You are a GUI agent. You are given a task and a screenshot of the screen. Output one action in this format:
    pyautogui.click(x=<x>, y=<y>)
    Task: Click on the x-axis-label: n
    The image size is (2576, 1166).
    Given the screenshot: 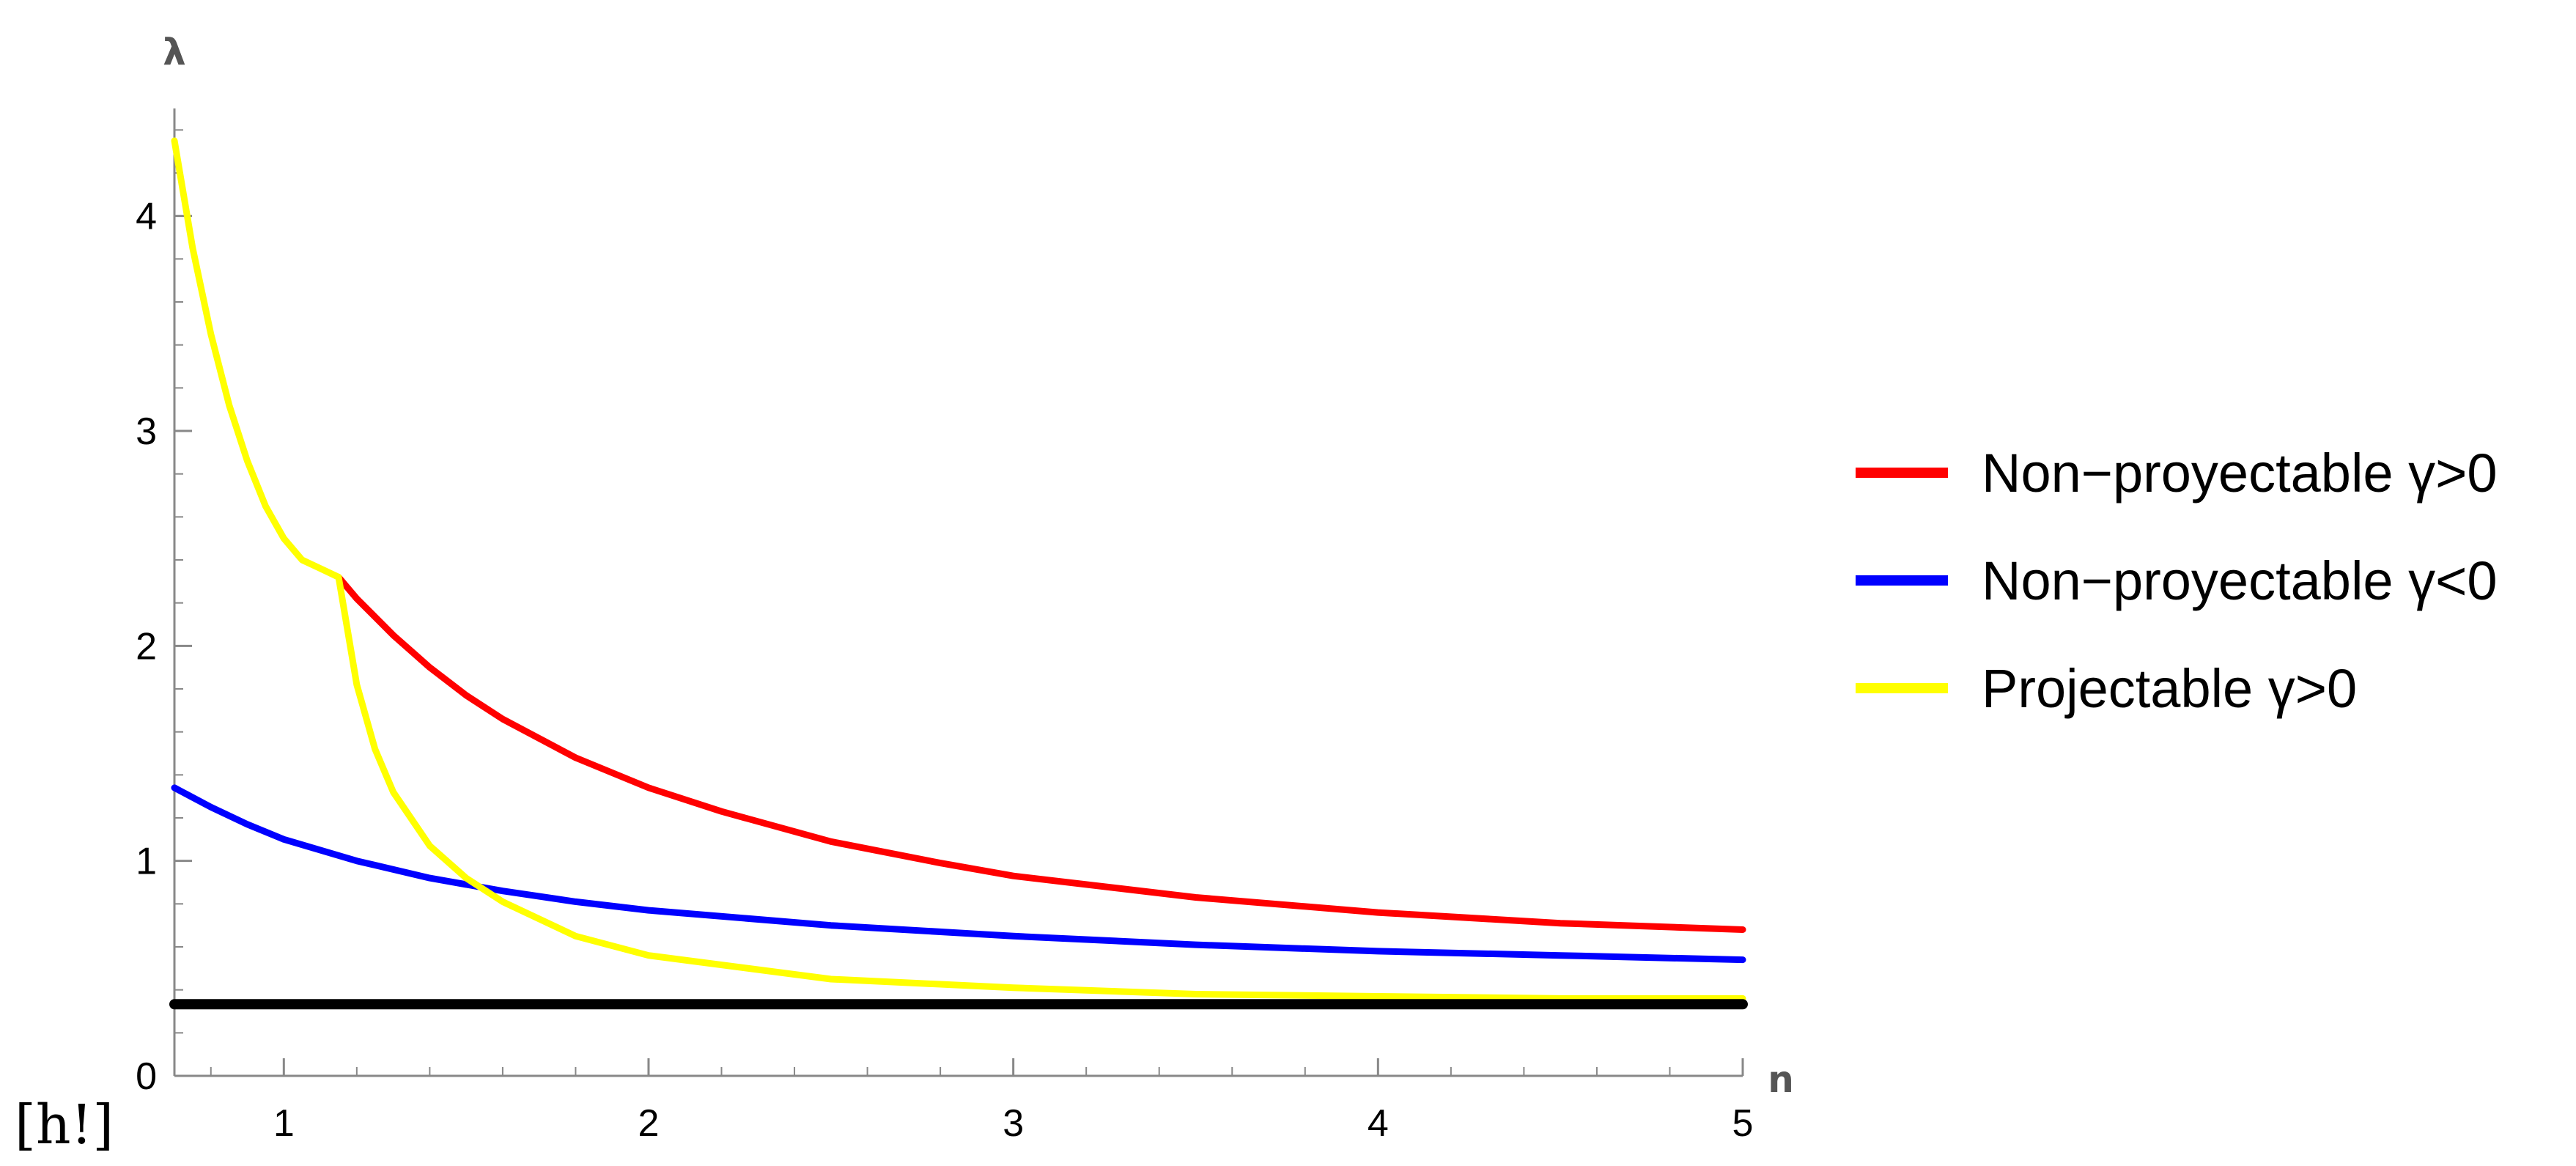 What is the action you would take?
    pyautogui.click(x=1781, y=1079)
    